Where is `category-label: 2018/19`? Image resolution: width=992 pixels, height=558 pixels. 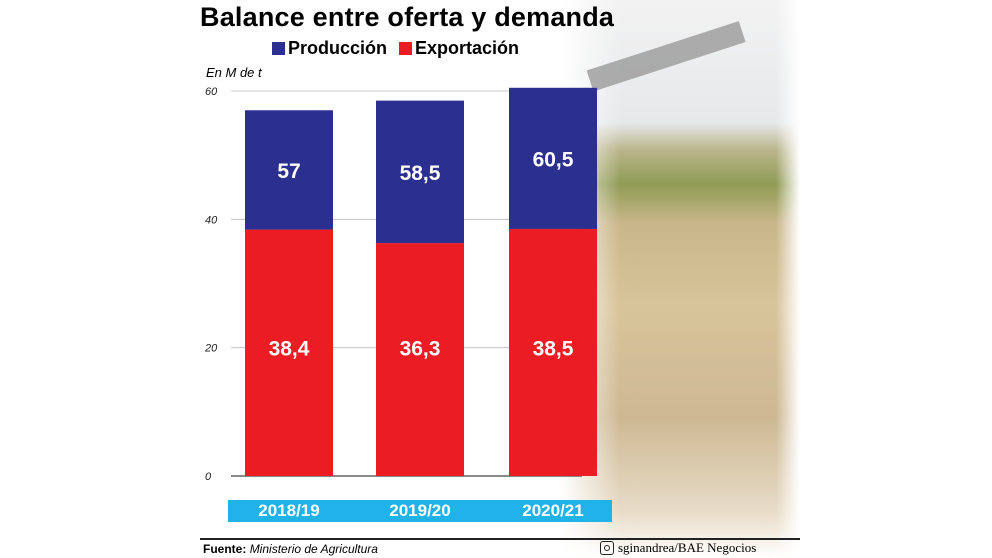
category-label: 2018/19 is located at coordinates (289, 510).